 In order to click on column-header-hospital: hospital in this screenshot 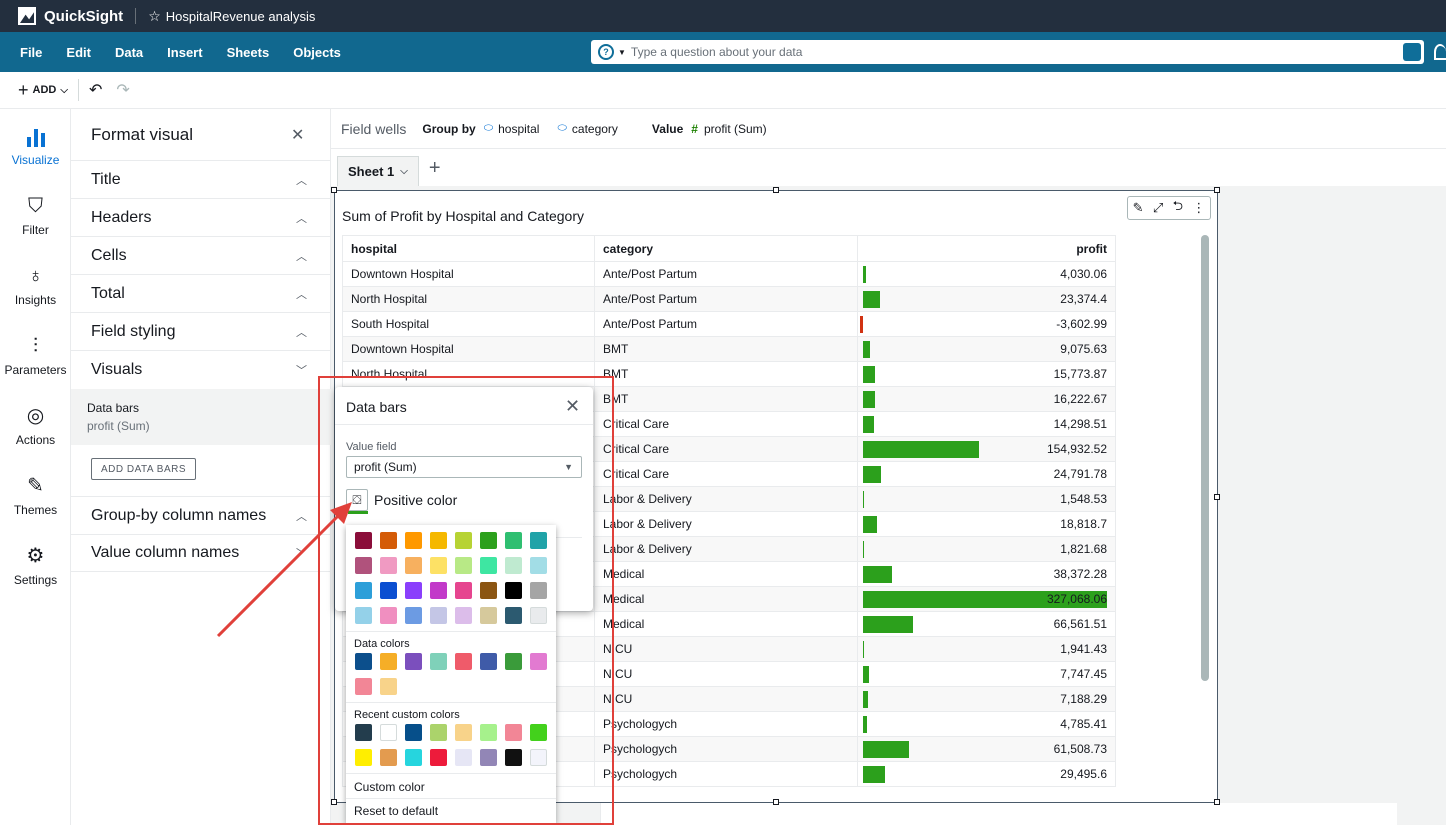, I will do `click(468, 248)`.